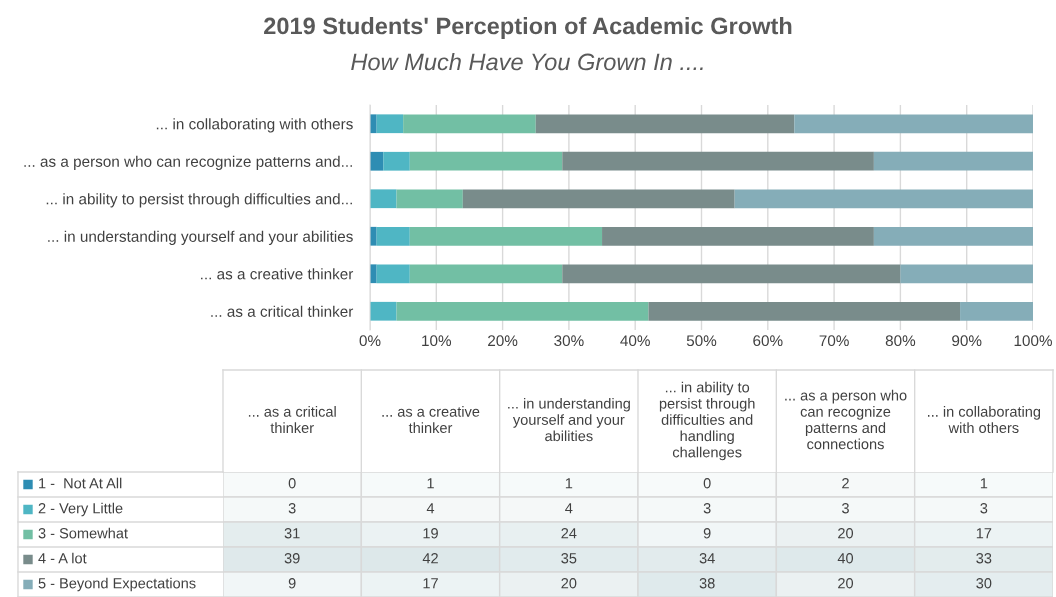 This screenshot has width=1056, height=597. I want to click on x-tick-label: 20%, so click(503, 341).